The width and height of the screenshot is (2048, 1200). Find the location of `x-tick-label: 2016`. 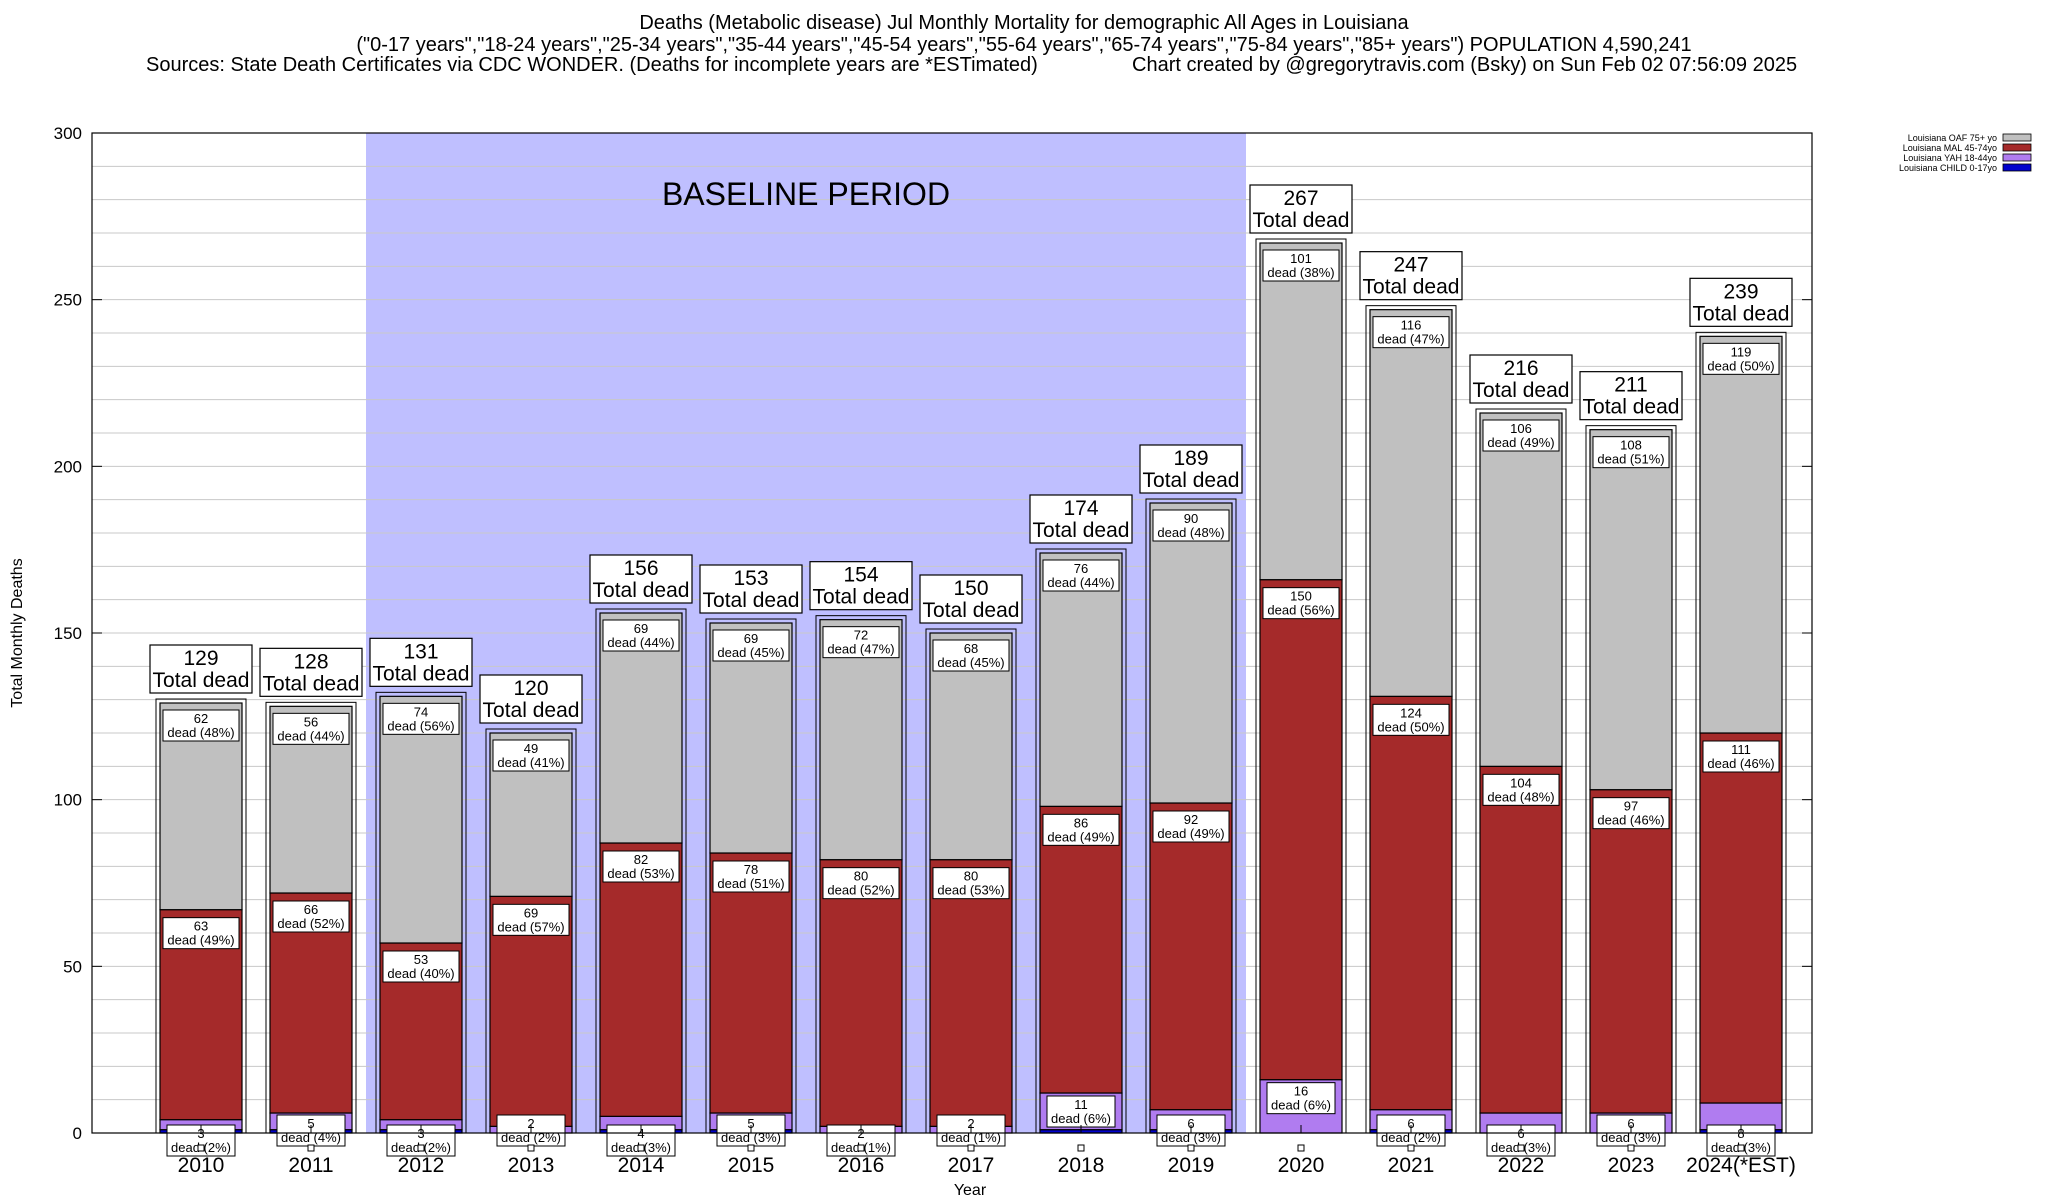

x-tick-label: 2016 is located at coordinates (861, 1165).